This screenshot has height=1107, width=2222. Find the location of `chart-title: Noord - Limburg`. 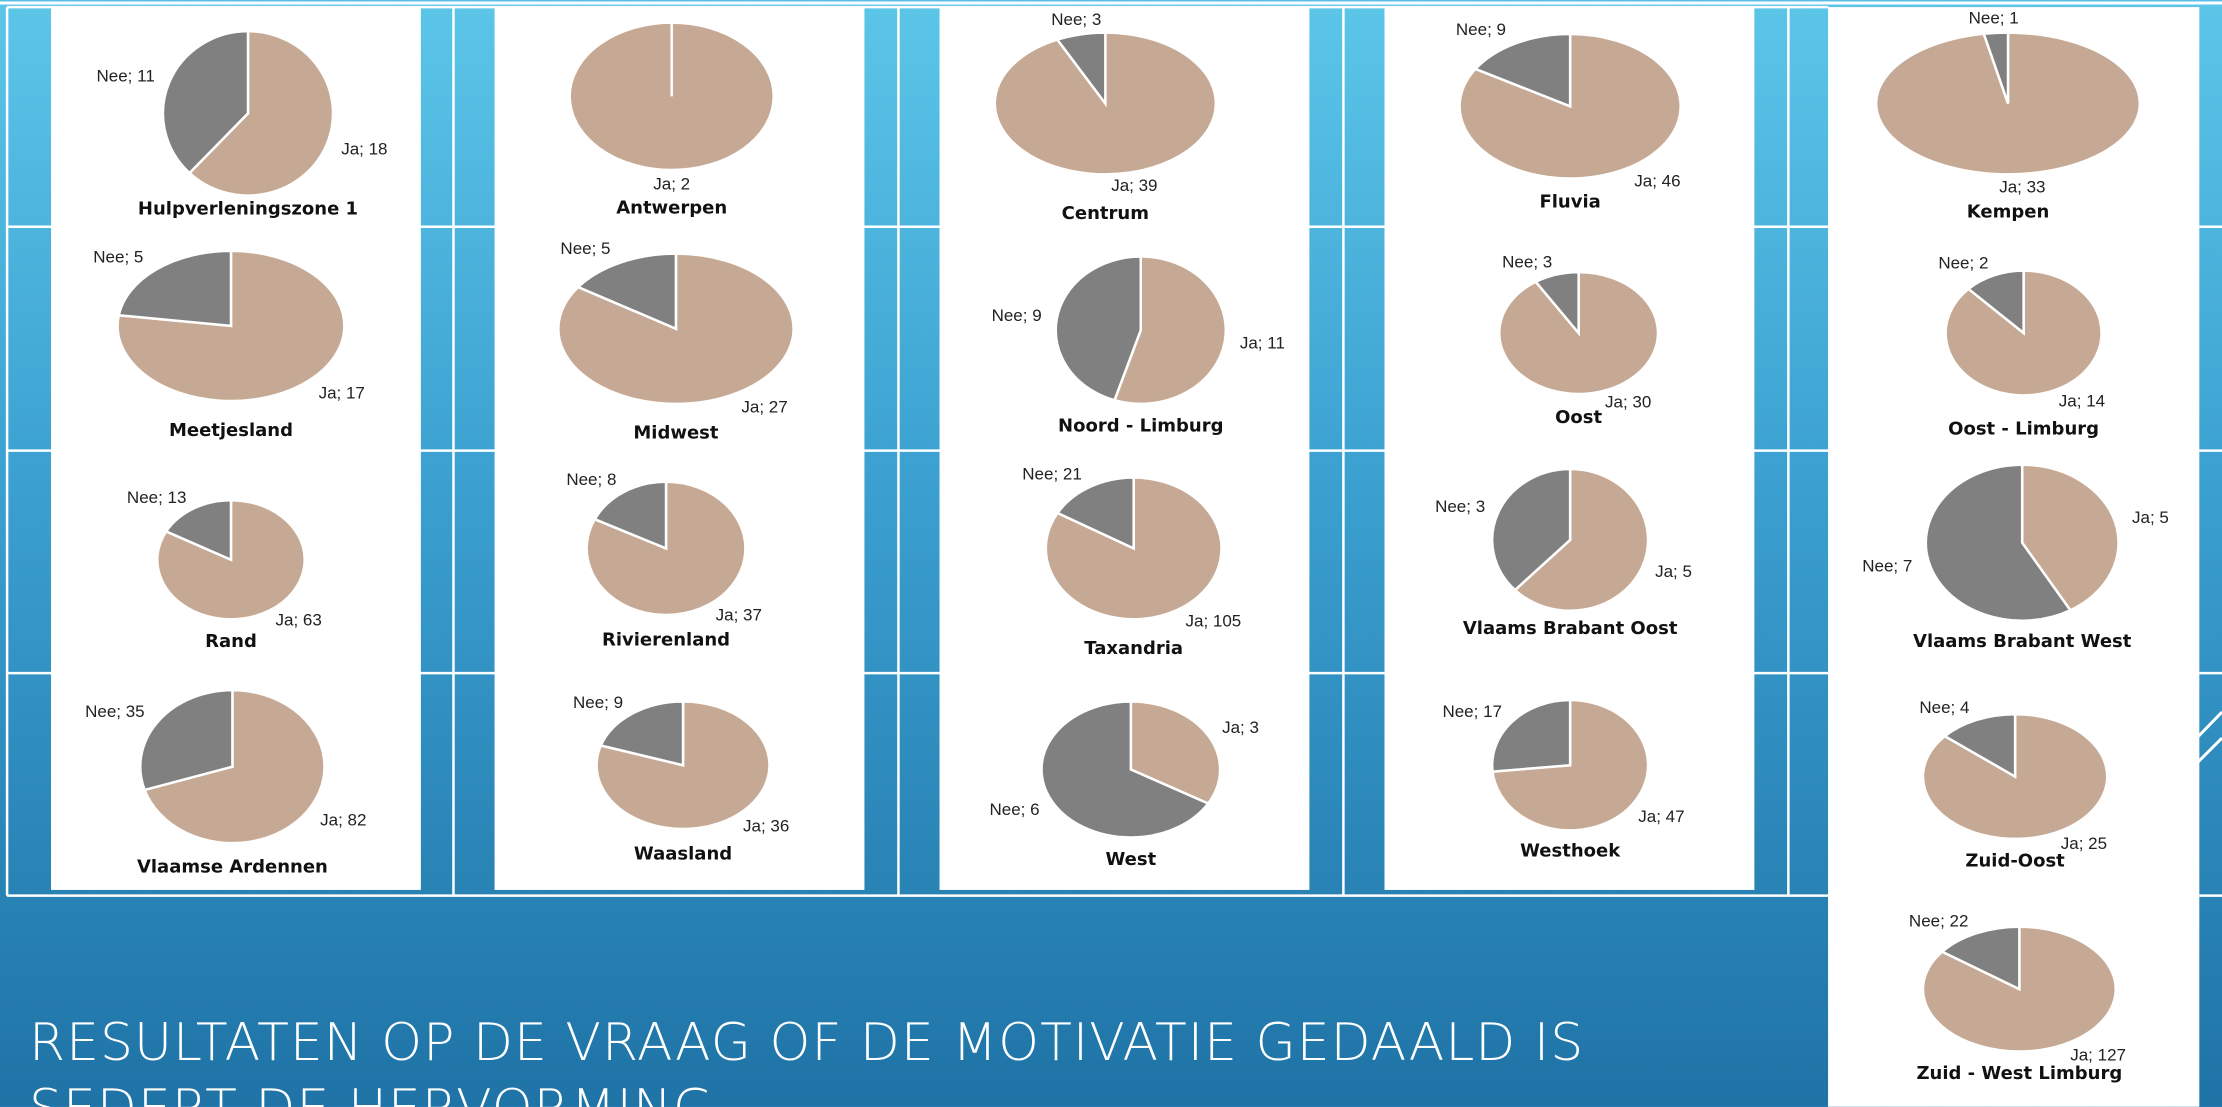

chart-title: Noord - Limburg is located at coordinates (1140, 426).